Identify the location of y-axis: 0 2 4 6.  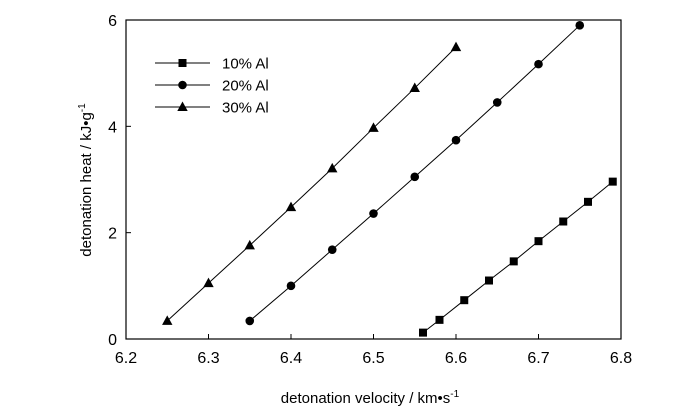
(119, 181).